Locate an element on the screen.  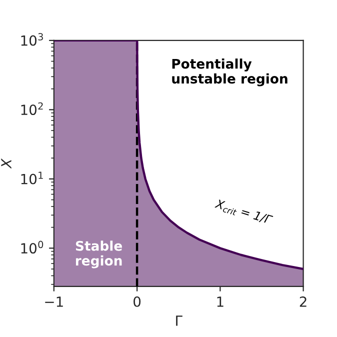
annotation: Potentially unstable region is located at coordinates (230, 72).